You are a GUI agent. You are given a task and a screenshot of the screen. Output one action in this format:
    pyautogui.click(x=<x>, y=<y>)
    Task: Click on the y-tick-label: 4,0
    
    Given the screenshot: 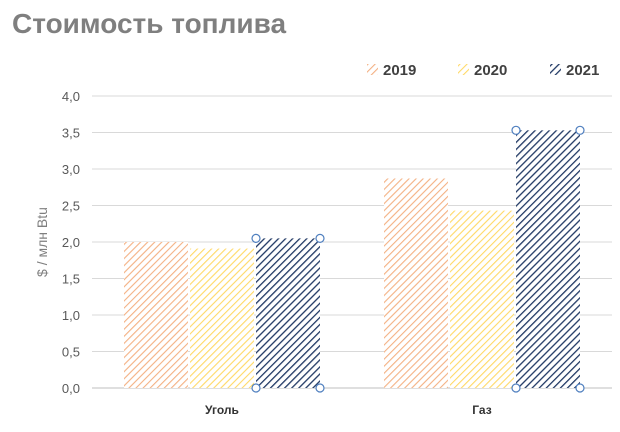 What is the action you would take?
    pyautogui.click(x=71, y=96)
    